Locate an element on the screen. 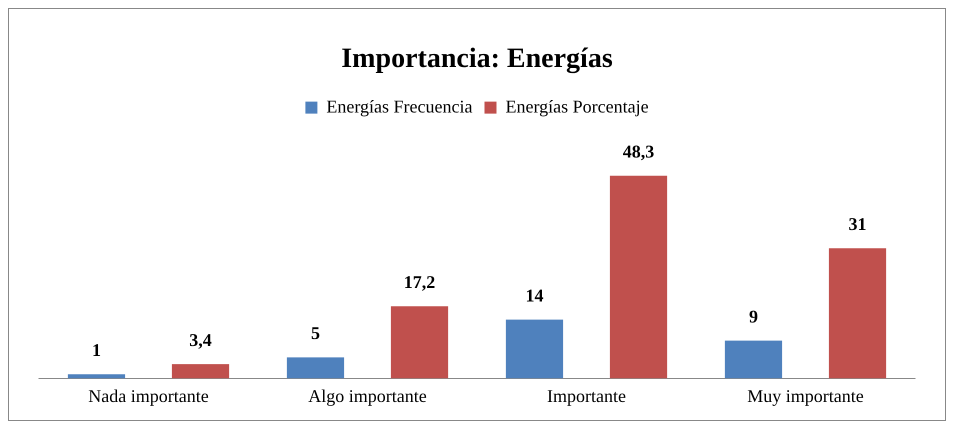 The width and height of the screenshot is (954, 429). data-label: 9 is located at coordinates (753, 316).